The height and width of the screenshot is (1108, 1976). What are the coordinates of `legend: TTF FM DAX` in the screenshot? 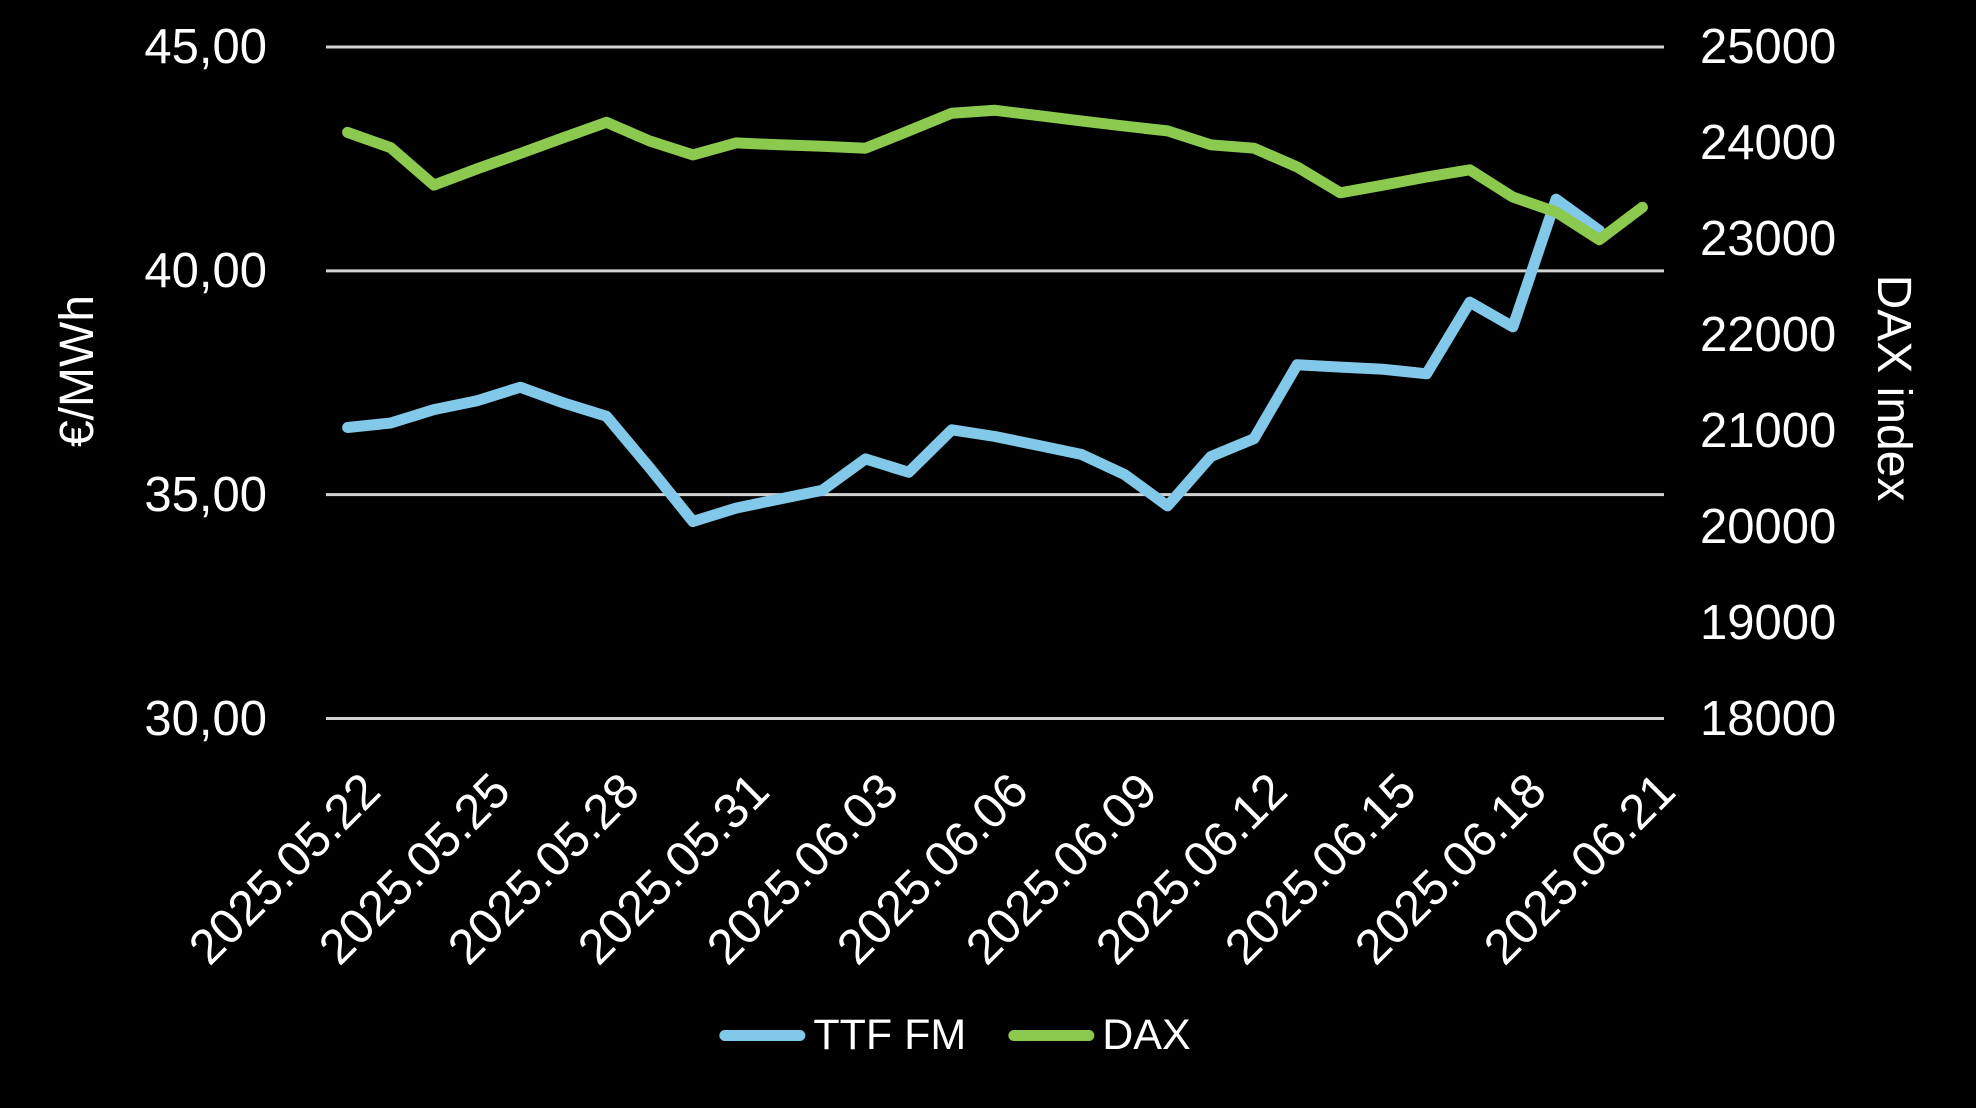 It's located at (955, 1035).